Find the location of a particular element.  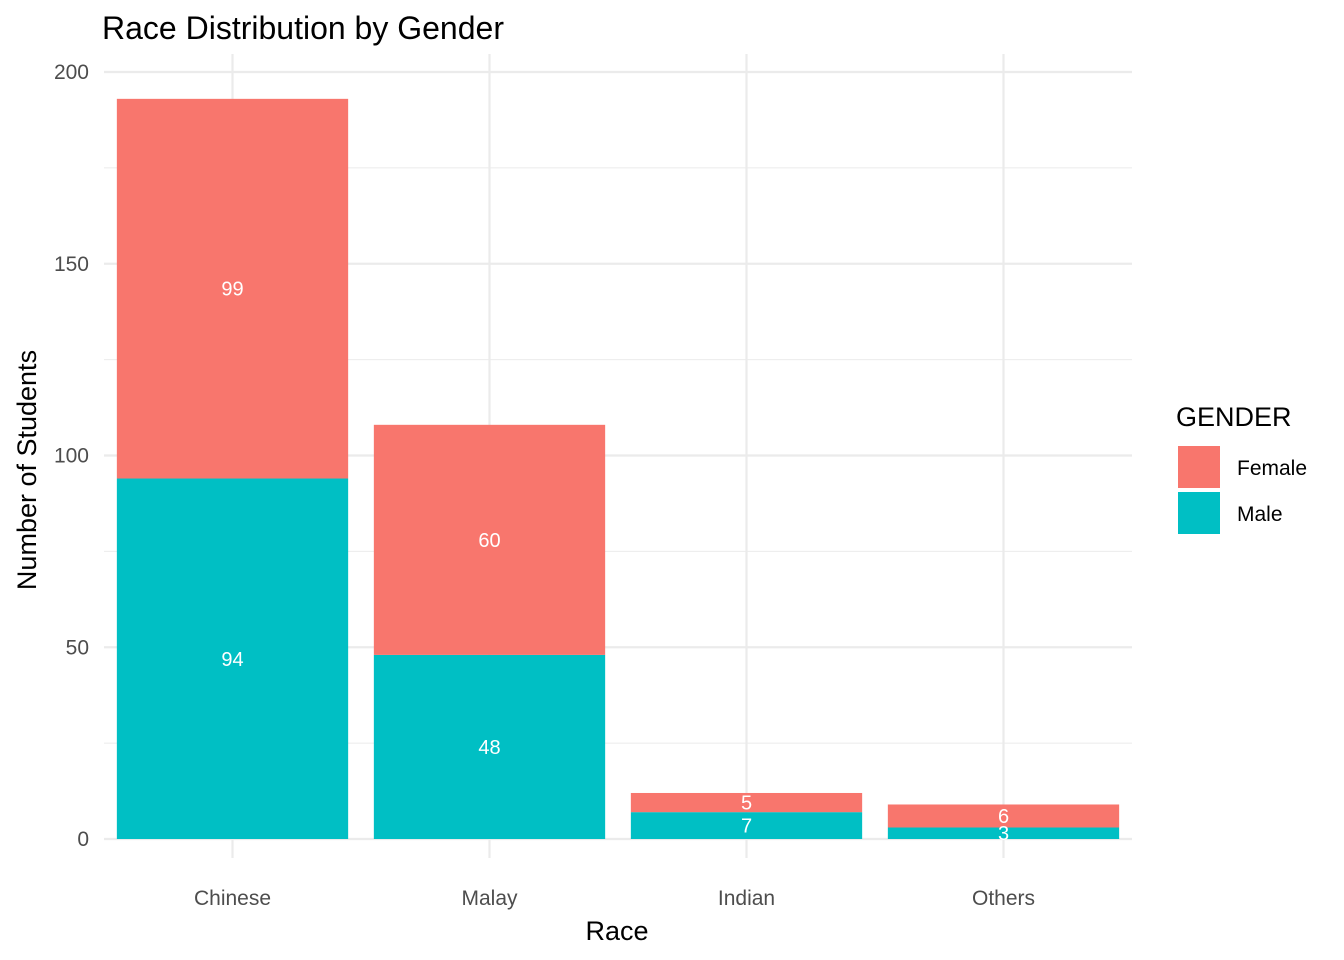

segment-label: 3 is located at coordinates (1003, 834).